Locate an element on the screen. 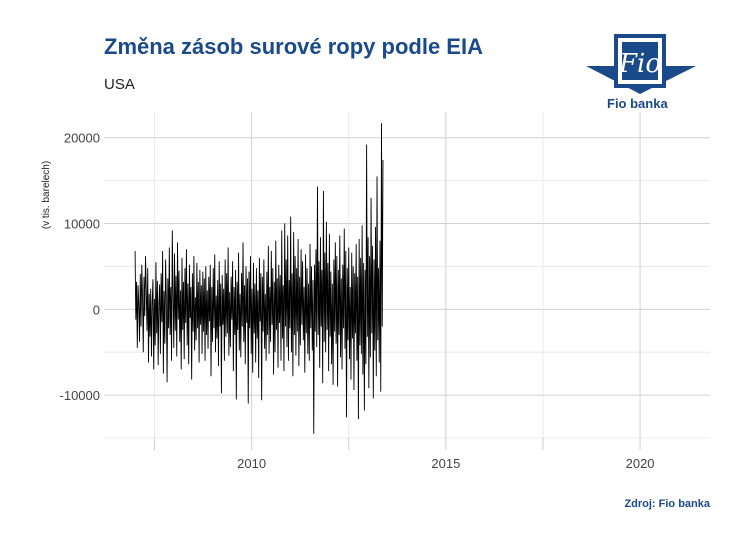 Image resolution: width=750 pixels, height=550 pixels. source-note: Zdroj: Fio banka is located at coordinates (667, 504).